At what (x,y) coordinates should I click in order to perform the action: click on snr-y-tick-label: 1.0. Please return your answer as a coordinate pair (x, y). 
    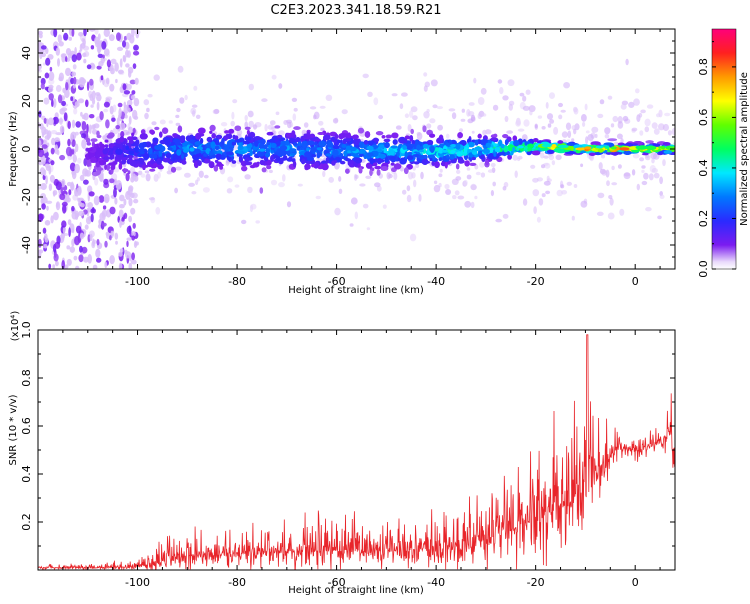
    Looking at the image, I should click on (26, 330).